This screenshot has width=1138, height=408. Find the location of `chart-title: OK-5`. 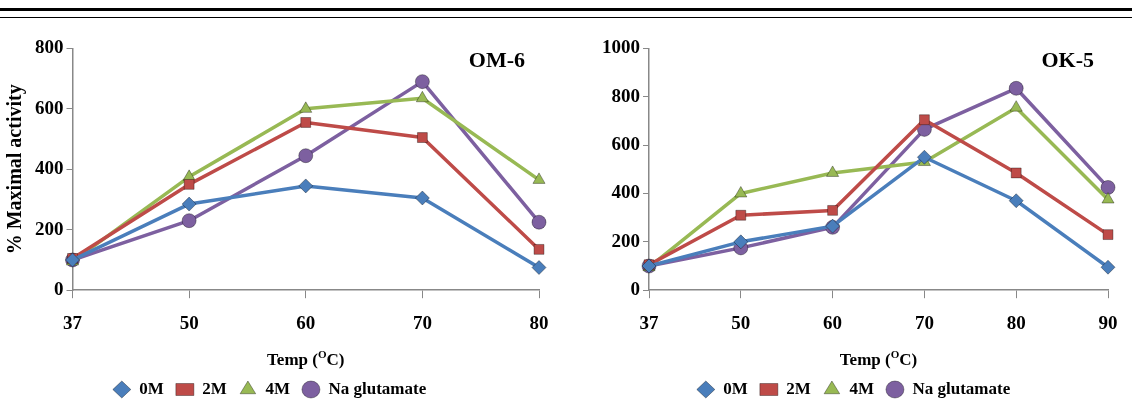

chart-title: OK-5 is located at coordinates (1067, 60).